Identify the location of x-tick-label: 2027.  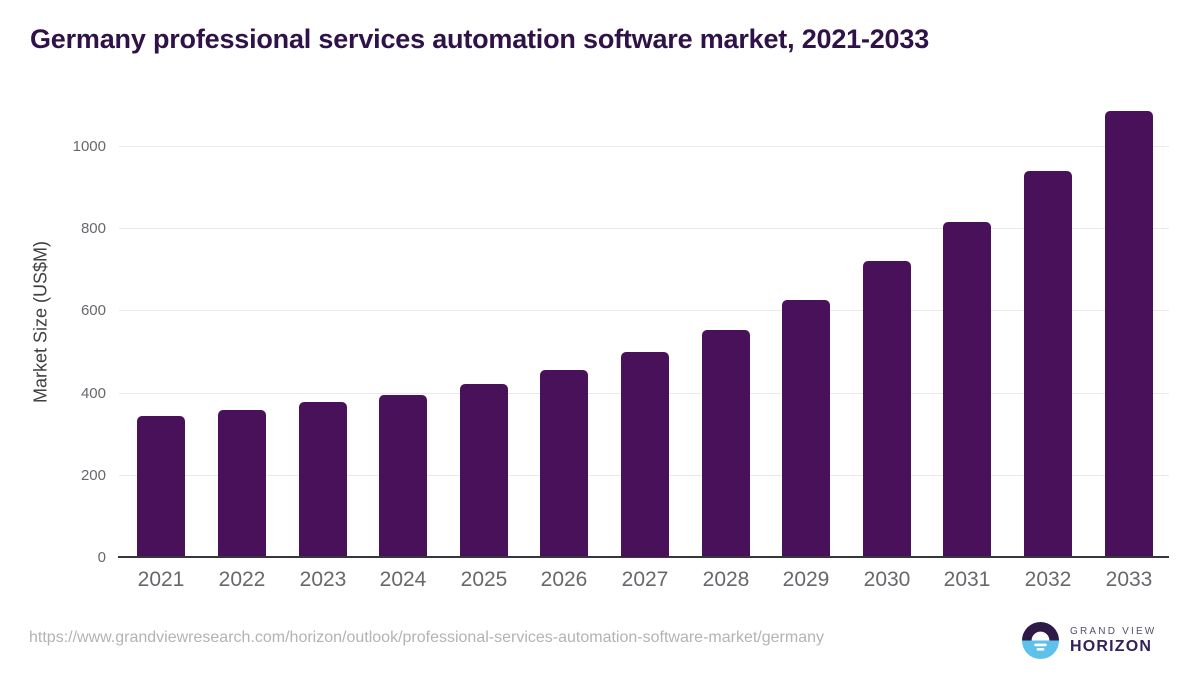
(645, 579).